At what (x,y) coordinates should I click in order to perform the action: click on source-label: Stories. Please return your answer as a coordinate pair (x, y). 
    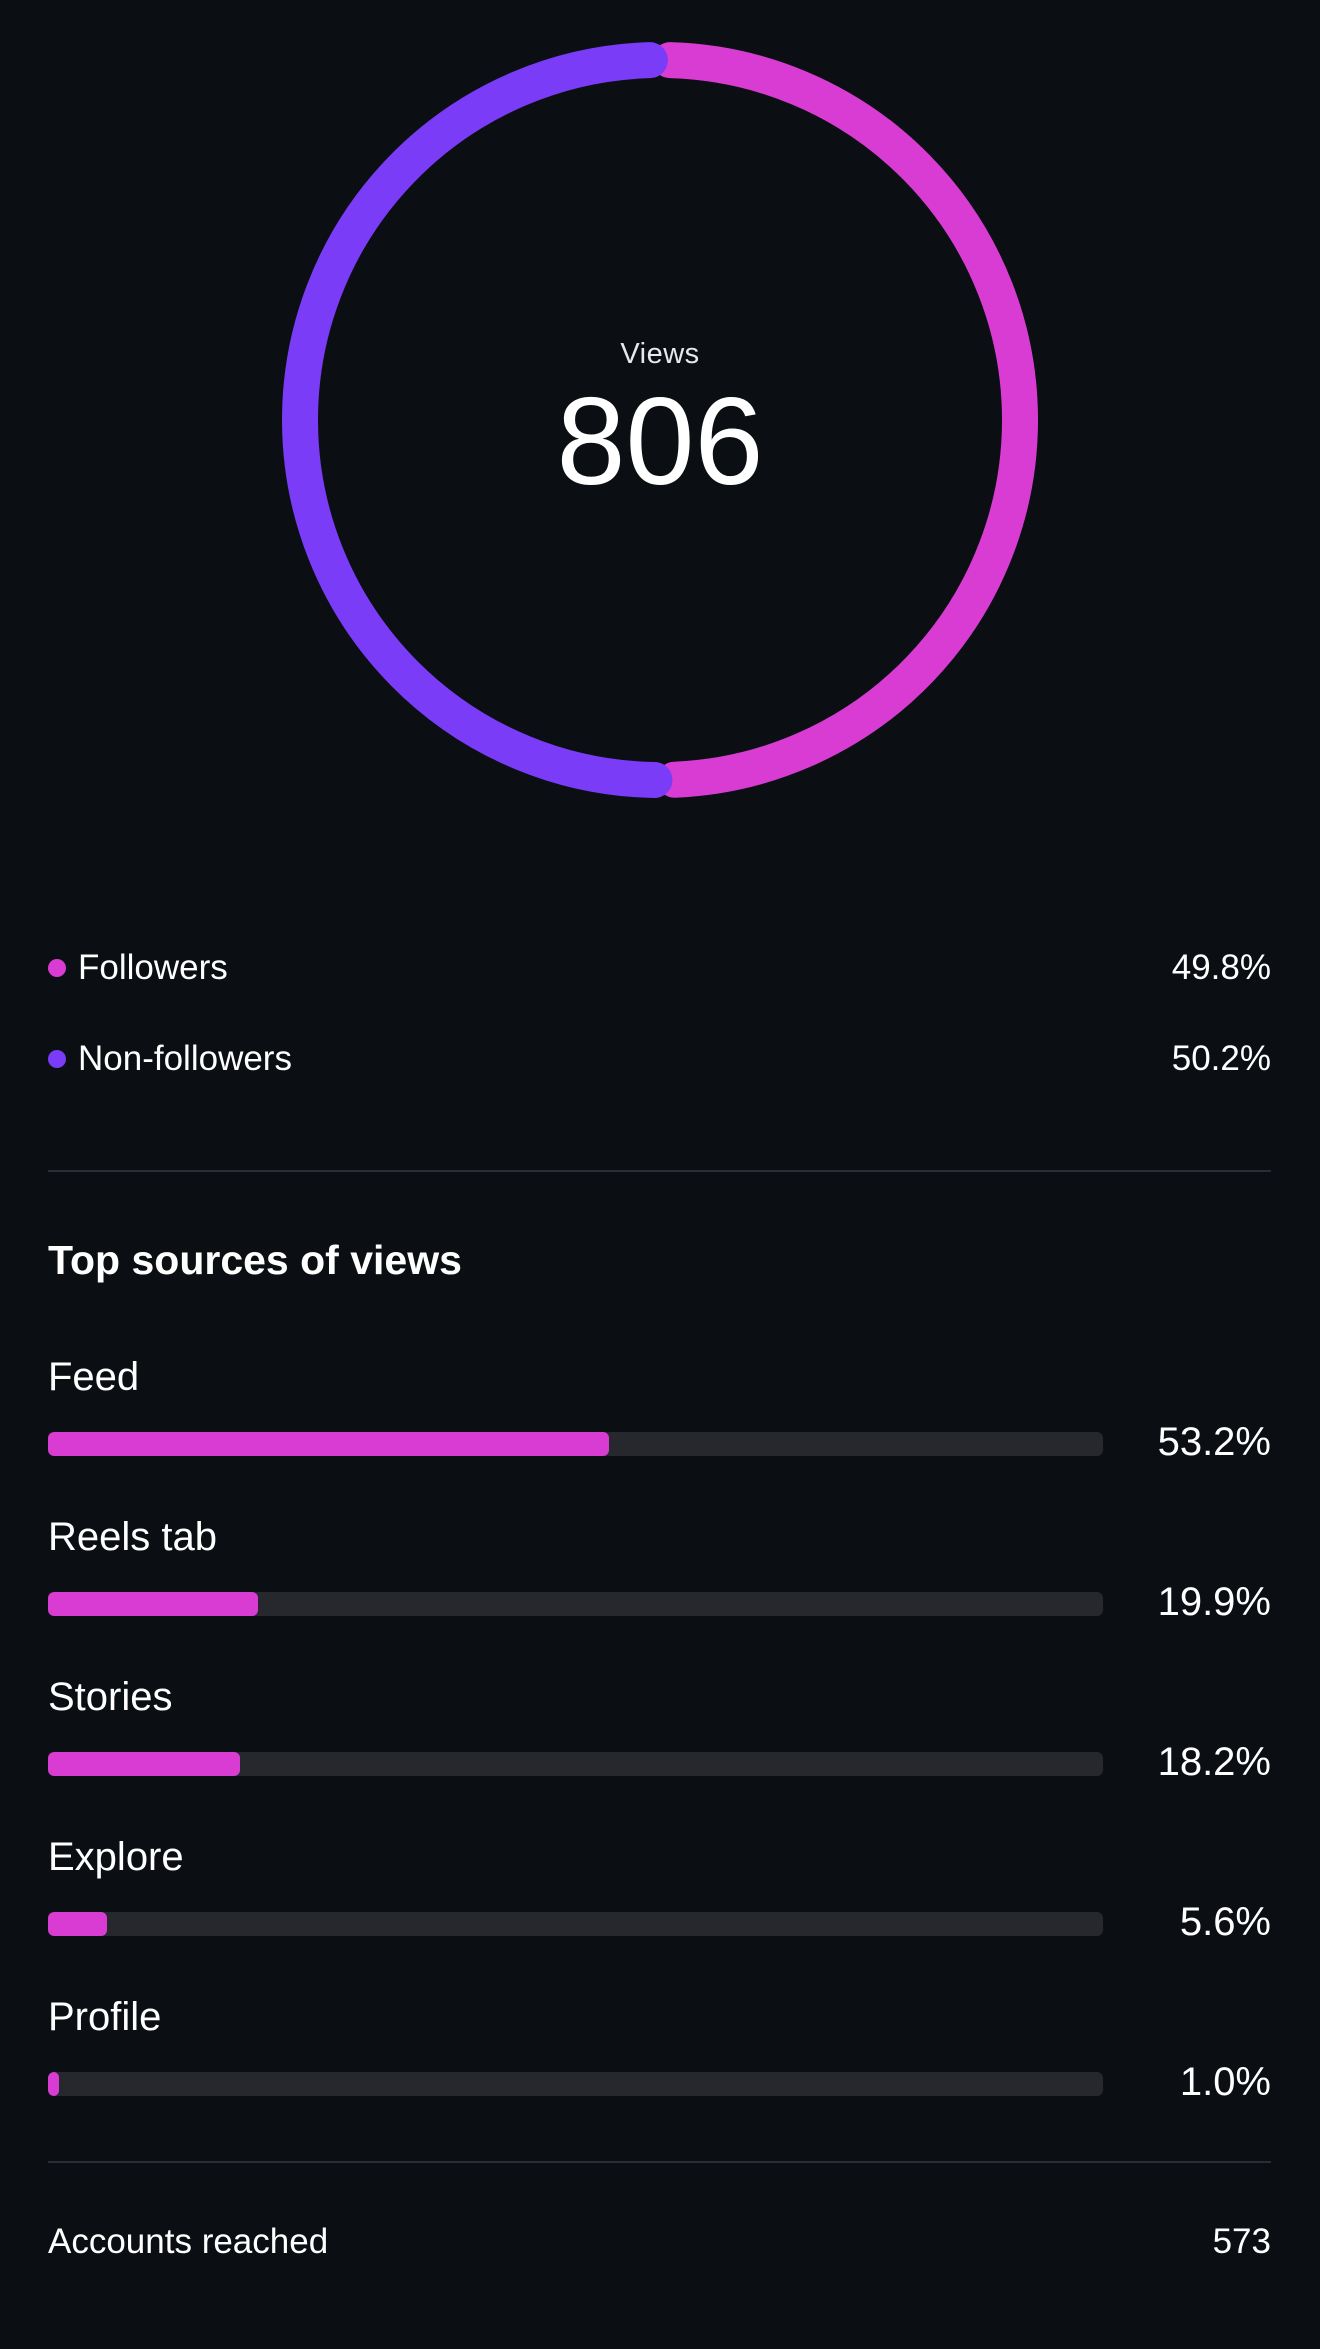
    Looking at the image, I should click on (110, 1697).